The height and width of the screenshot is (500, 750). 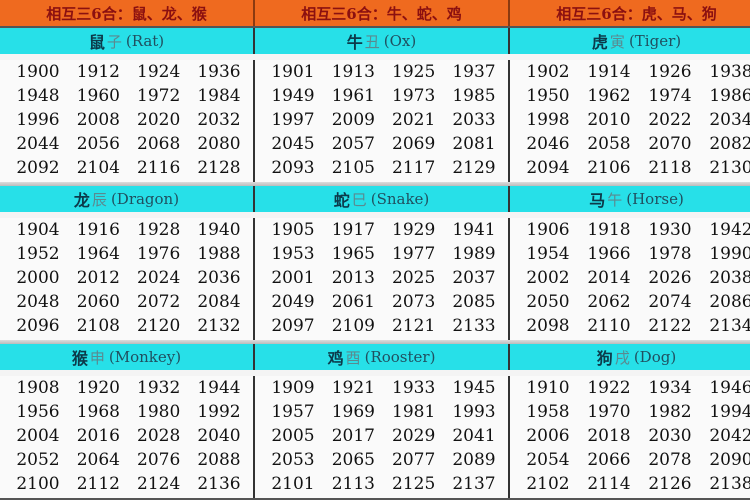 I want to click on year-cell: 2070, so click(x=670, y=144).